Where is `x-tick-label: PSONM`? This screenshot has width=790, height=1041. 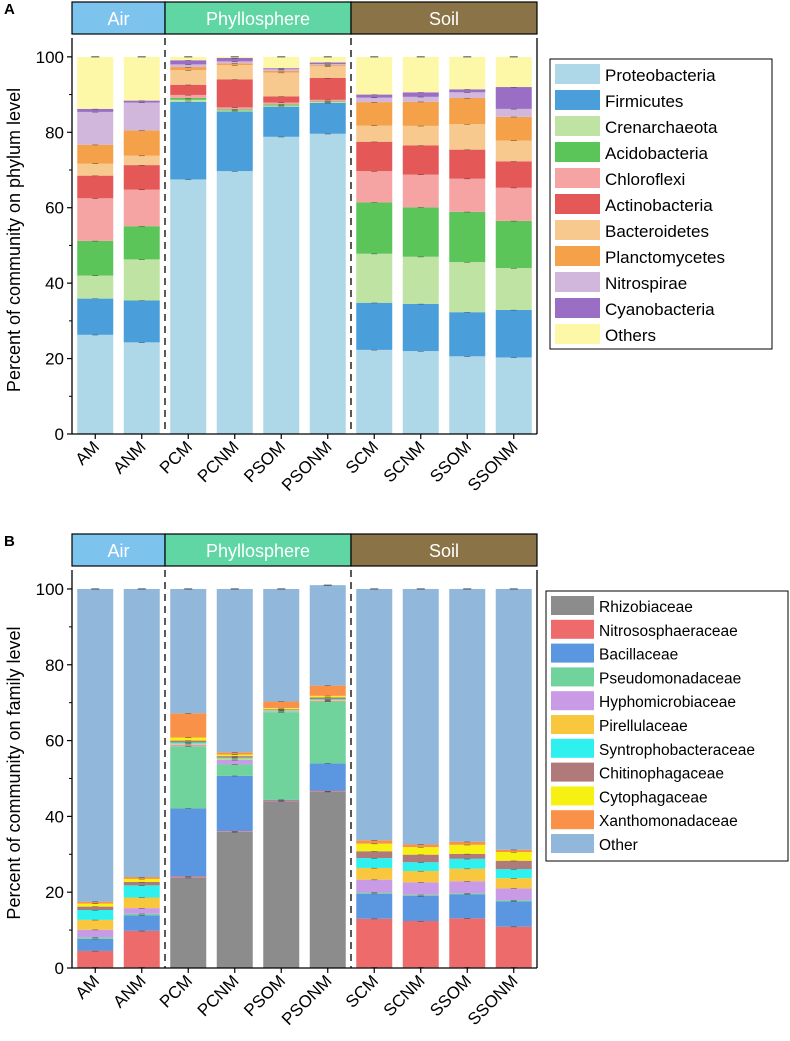 x-tick-label: PSONM is located at coordinates (307, 466).